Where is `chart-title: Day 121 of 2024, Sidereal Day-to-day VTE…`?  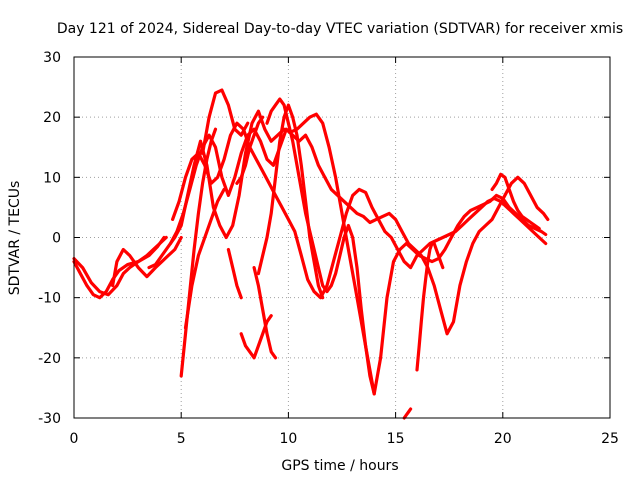
chart-title: Day 121 of 2024, Sidereal Day-to-day VTE… is located at coordinates (340, 29).